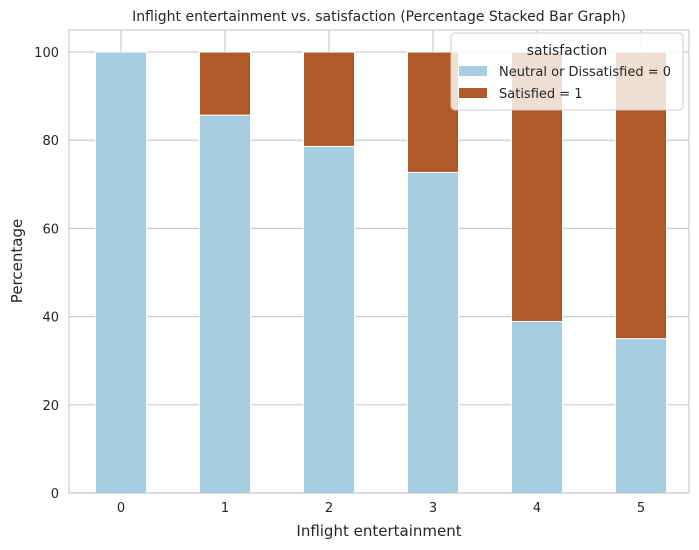 This screenshot has width=699, height=550. I want to click on legend-box, so click(567, 71).